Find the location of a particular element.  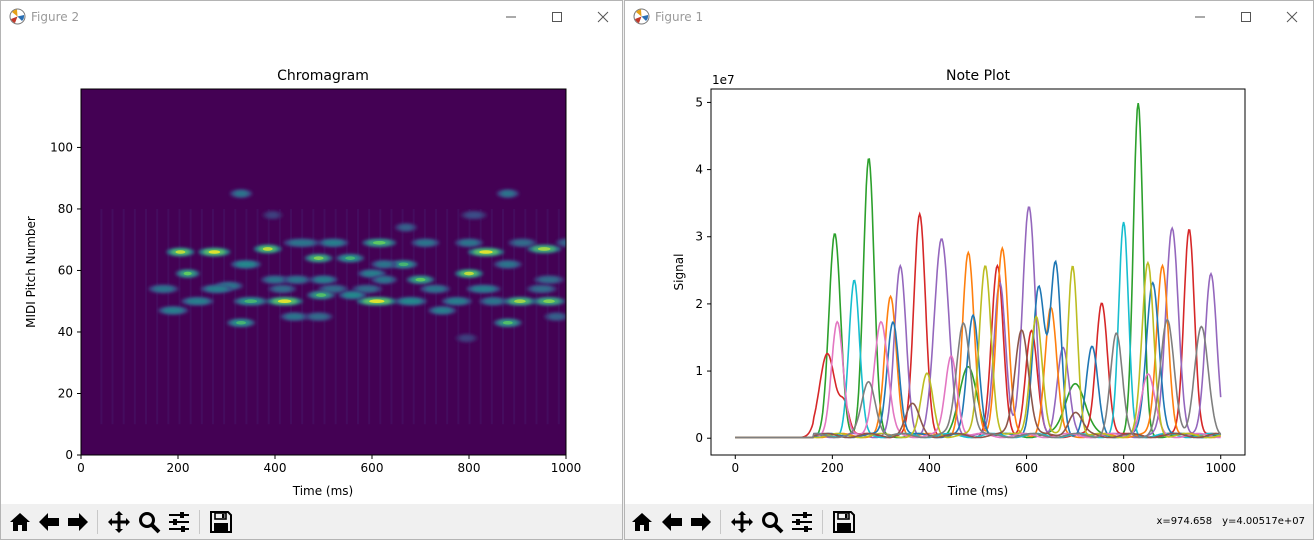

x-axis-label: Time (ms) is located at coordinates (978, 491).